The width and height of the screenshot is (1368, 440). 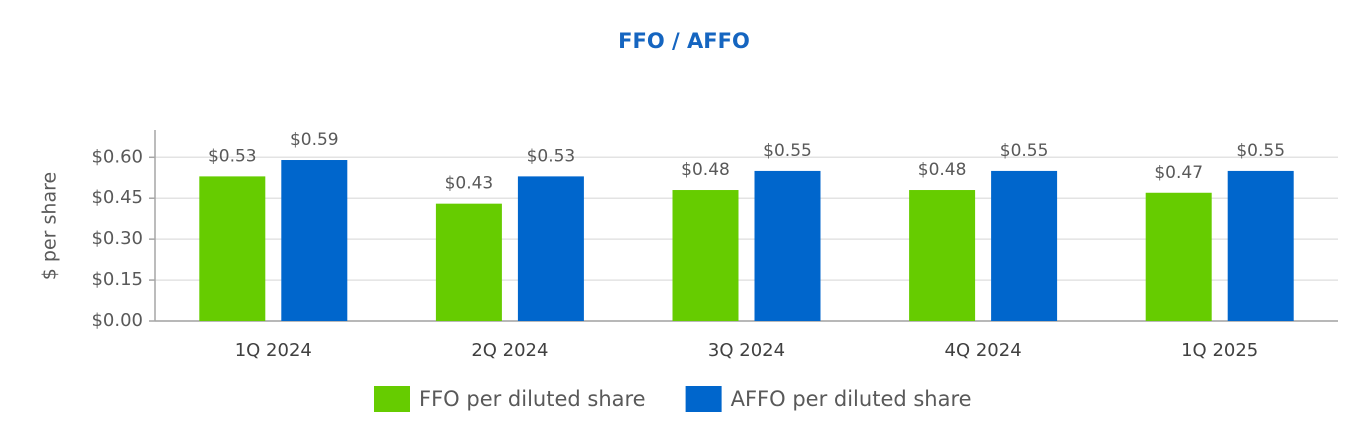 What do you see at coordinates (117, 156) in the screenshot?
I see `y-tick-label: $0.60` at bounding box center [117, 156].